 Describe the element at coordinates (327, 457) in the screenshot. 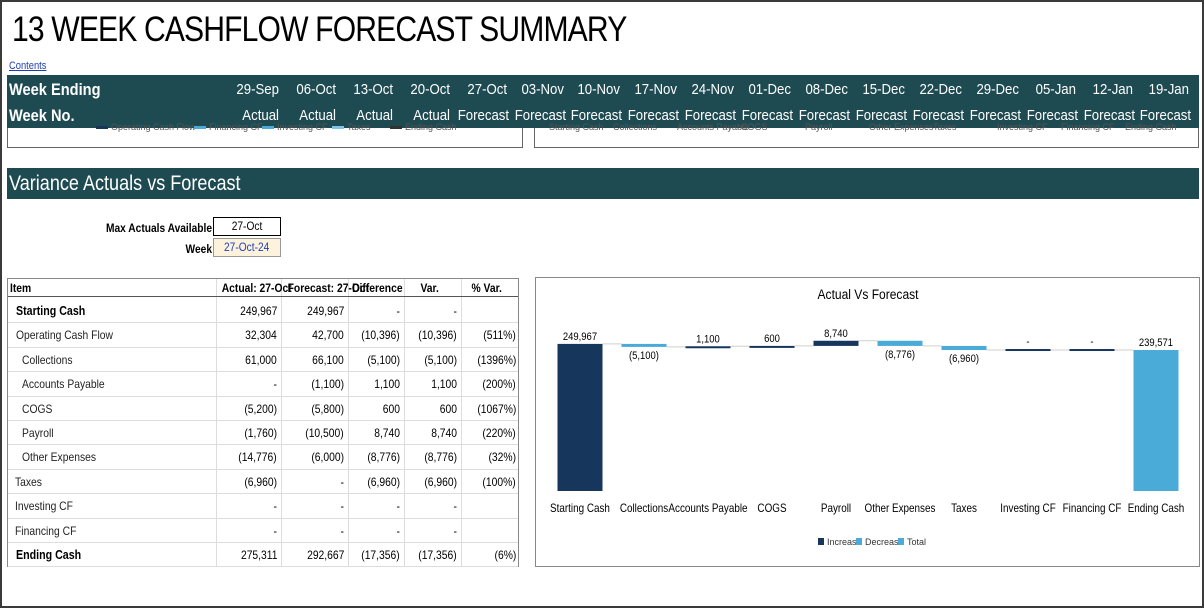

I see `table-cell-value: (6,000)` at that location.